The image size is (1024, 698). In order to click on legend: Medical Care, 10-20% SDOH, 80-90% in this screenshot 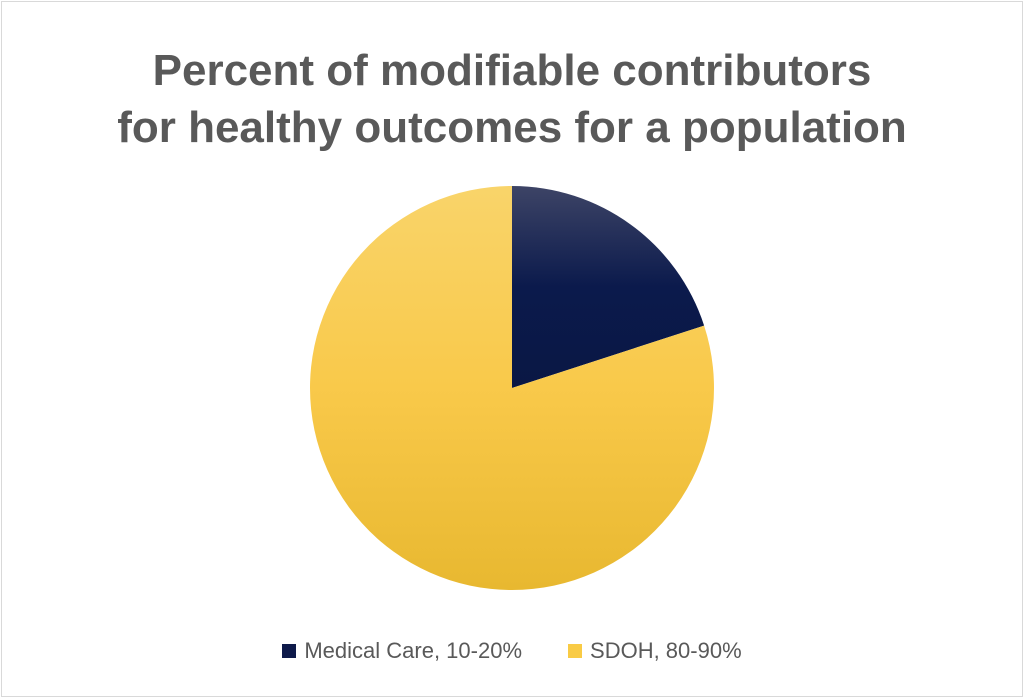, I will do `click(512, 651)`.